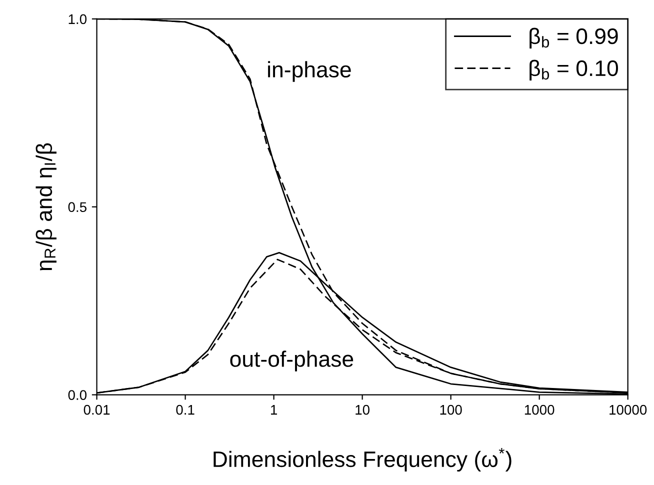 This screenshot has height=485, width=654. Describe the element at coordinates (46, 206) in the screenshot. I see `y-axis-title: η$_{R}$/β and η$_{I}$/β` at that location.